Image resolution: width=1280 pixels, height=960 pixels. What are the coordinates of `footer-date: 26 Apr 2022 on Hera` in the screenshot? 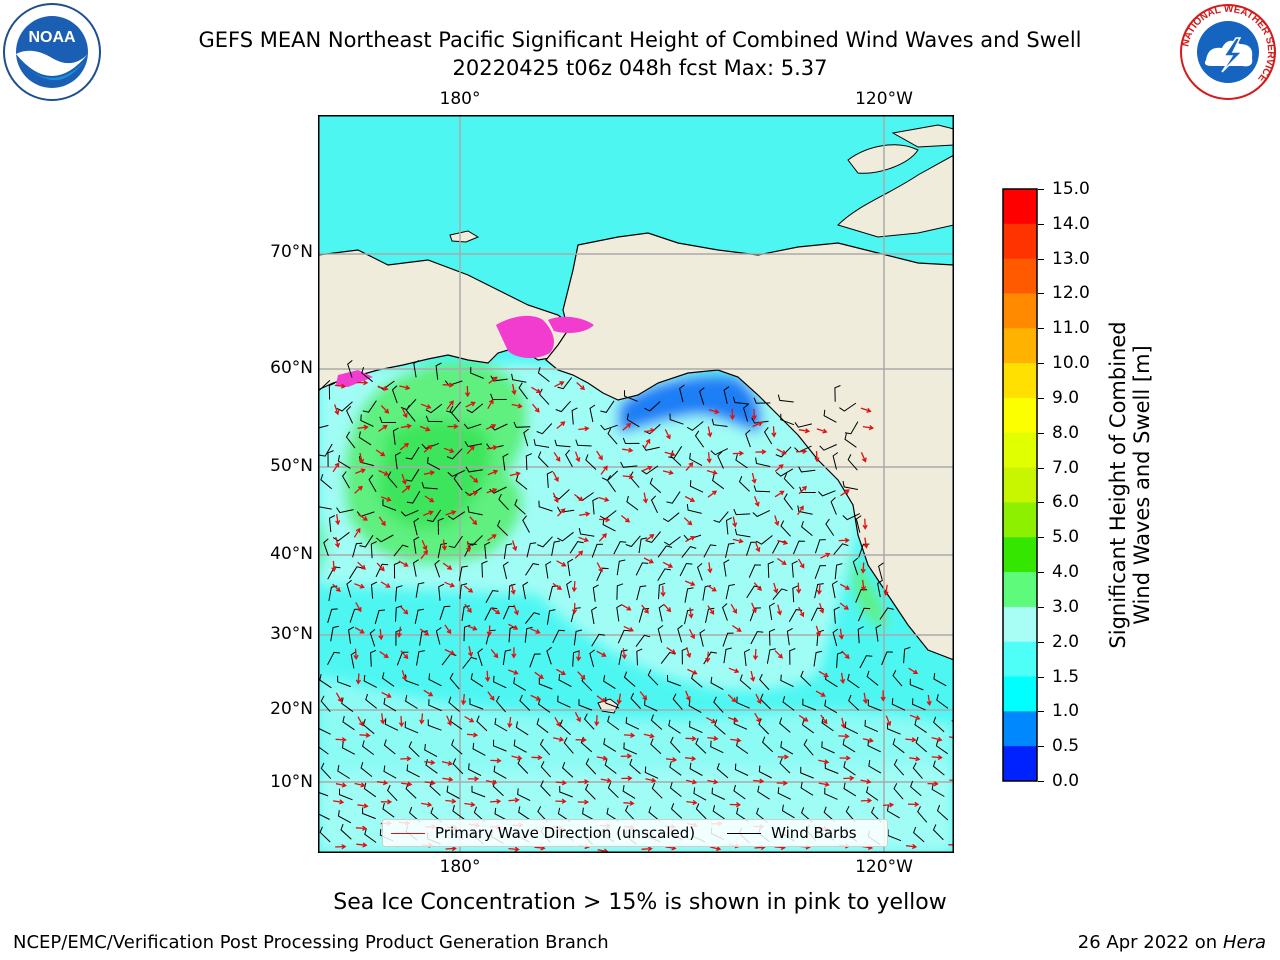 It's located at (1172, 942).